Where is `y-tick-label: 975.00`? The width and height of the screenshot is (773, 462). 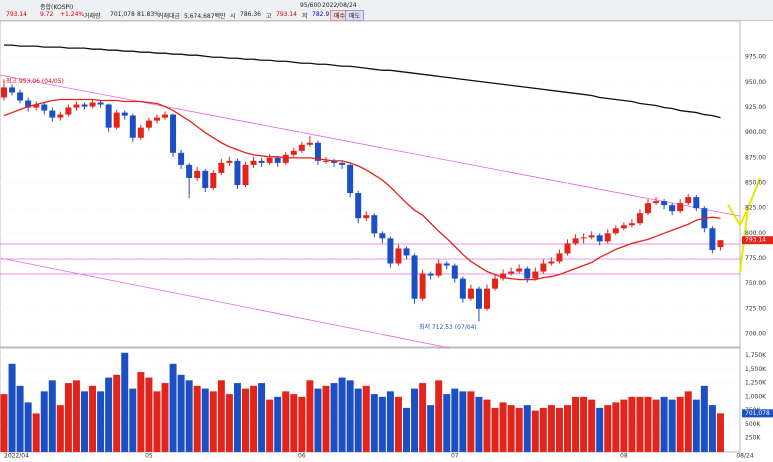 y-tick-label: 975.00 is located at coordinates (755, 57).